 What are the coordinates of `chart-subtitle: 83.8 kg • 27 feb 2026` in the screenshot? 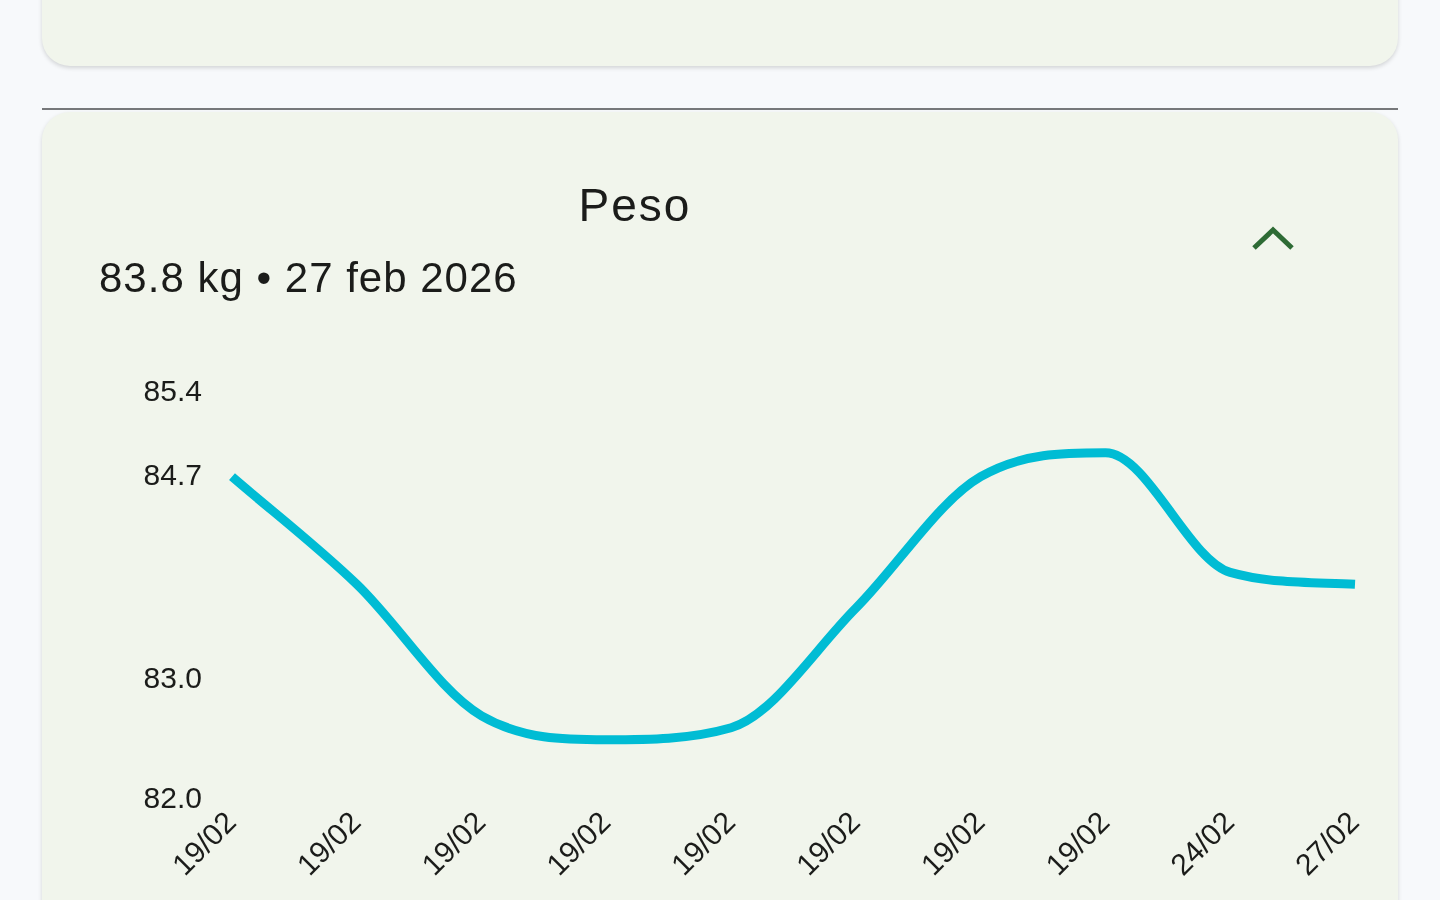 It's located at (308, 278).